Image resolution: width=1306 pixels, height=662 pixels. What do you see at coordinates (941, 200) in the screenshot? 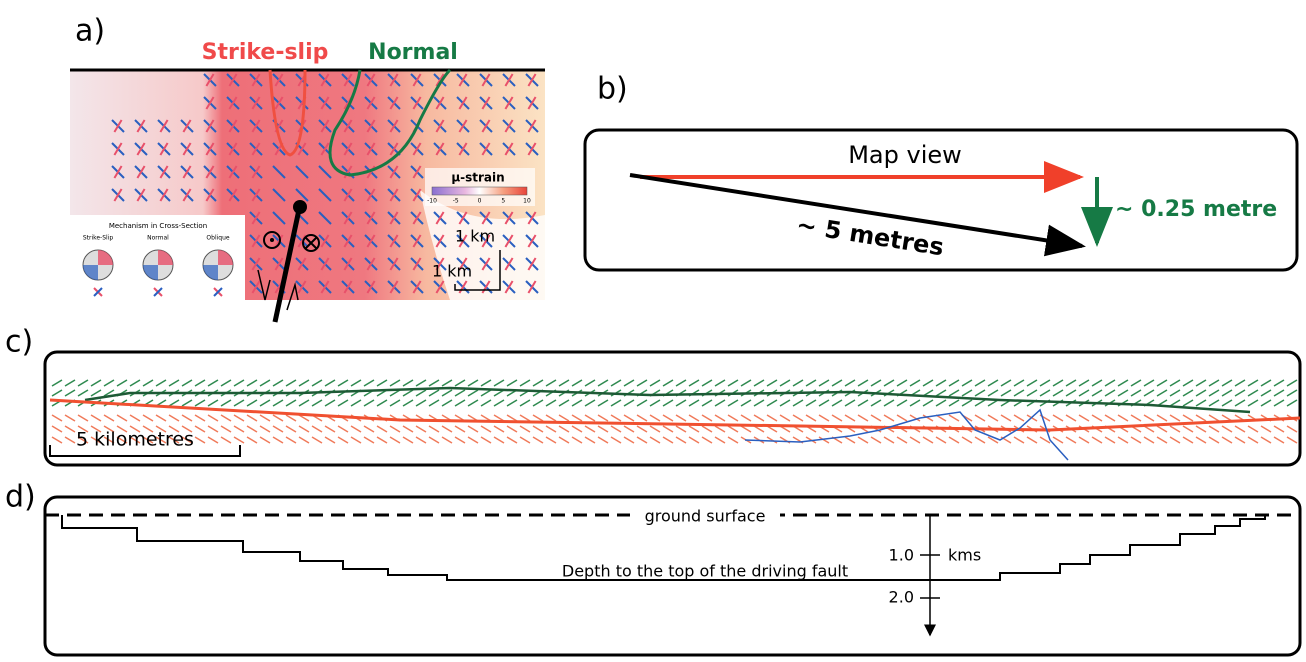
I see `panel-box` at bounding box center [941, 200].